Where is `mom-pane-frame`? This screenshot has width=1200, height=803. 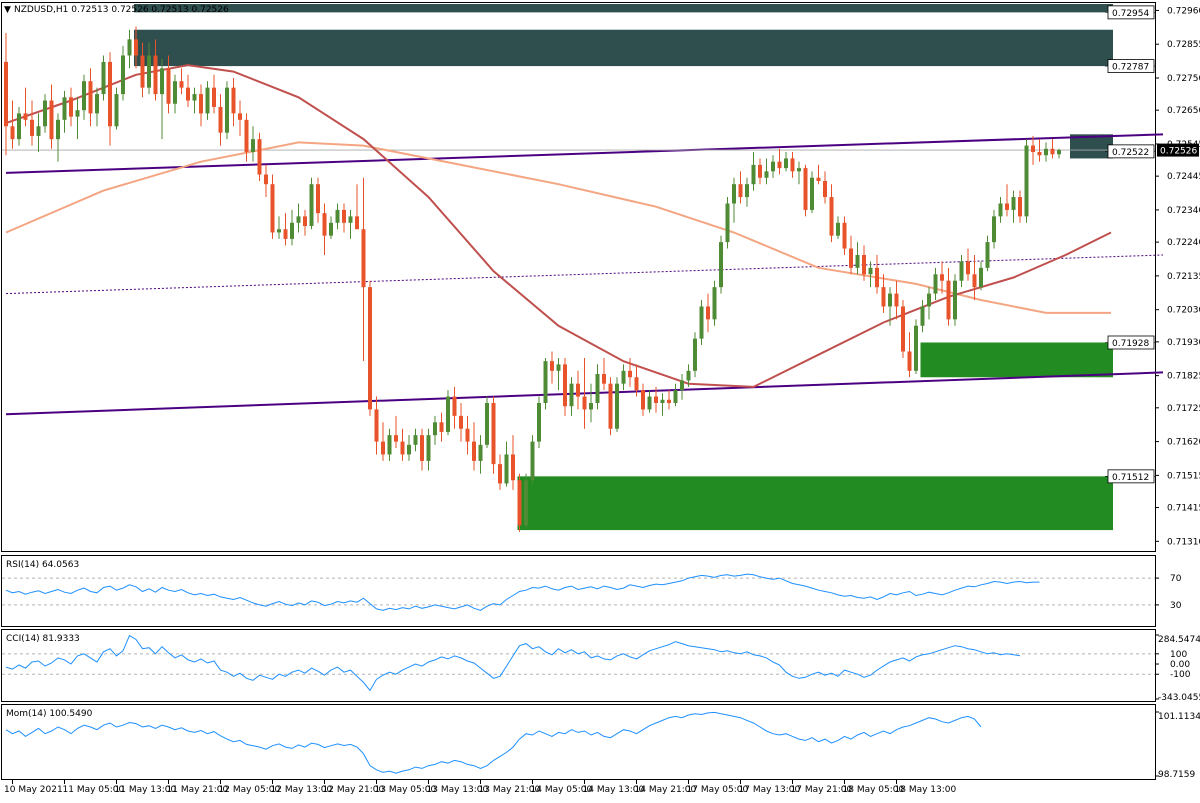
mom-pane-frame is located at coordinates (578, 742).